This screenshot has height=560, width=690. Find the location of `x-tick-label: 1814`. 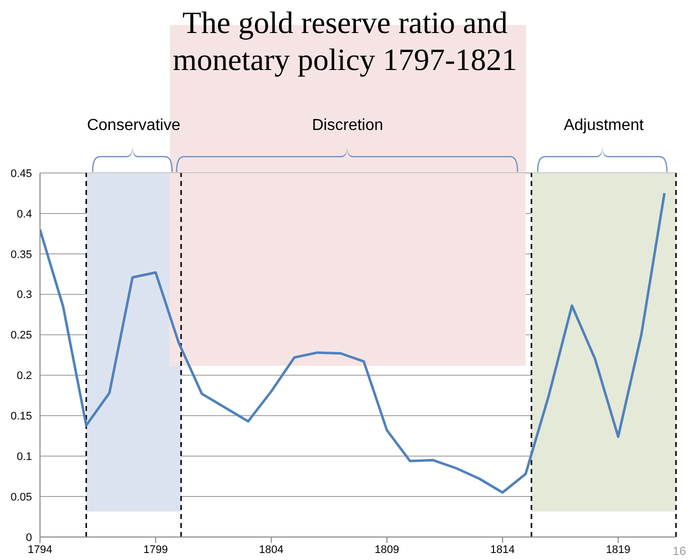

x-tick-label: 1814 is located at coordinates (502, 550).